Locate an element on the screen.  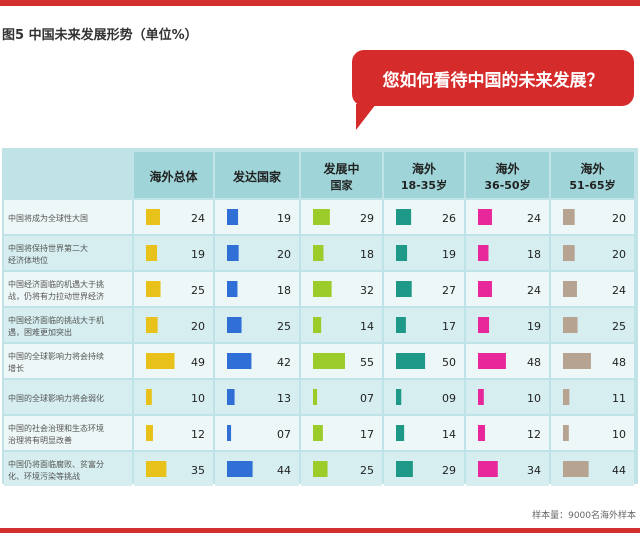
value-label: 49 is located at coordinates (198, 362).